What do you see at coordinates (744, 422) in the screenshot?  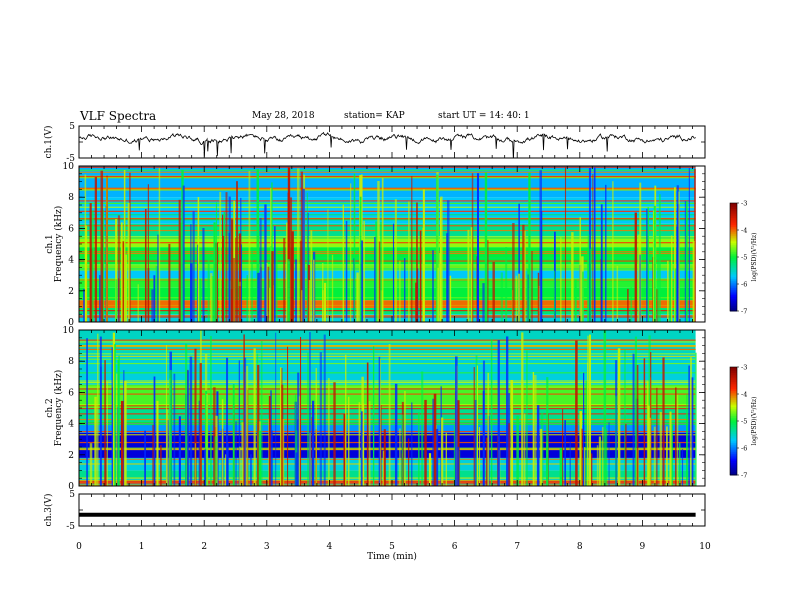 I see `colorbar-tick-label: -5` at bounding box center [744, 422].